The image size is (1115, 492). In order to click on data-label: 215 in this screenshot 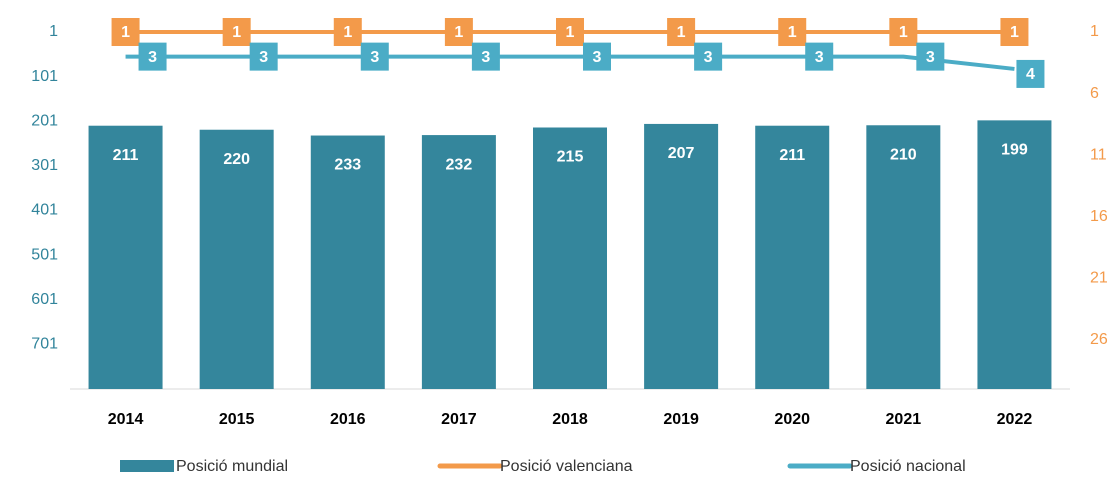, I will do `click(570, 157)`.